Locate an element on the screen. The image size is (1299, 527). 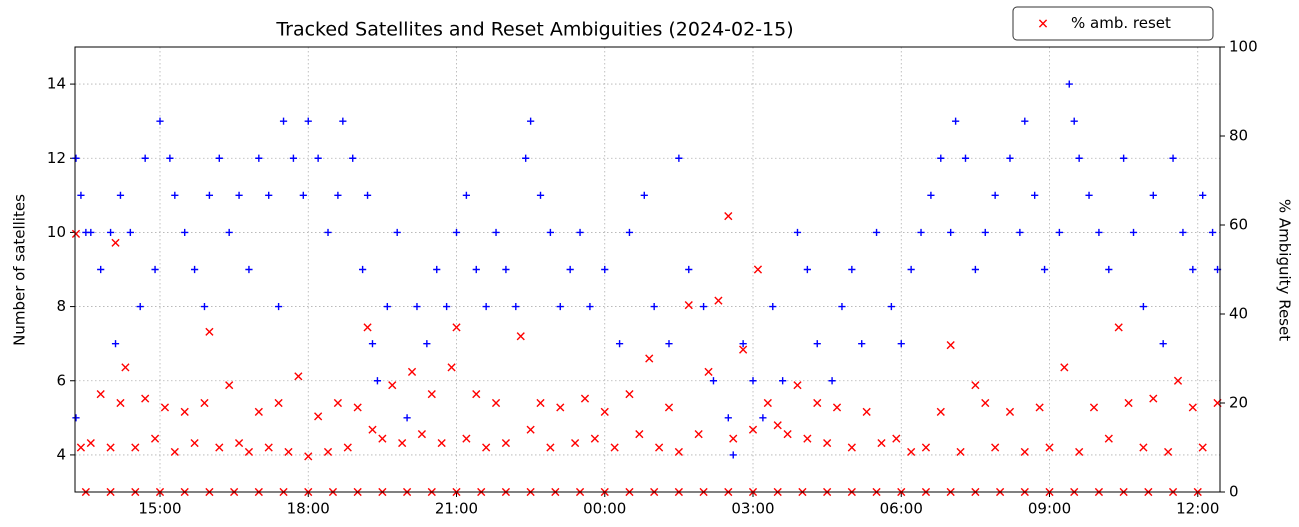
y2-tick-label: 100 is located at coordinates (1243, 47).